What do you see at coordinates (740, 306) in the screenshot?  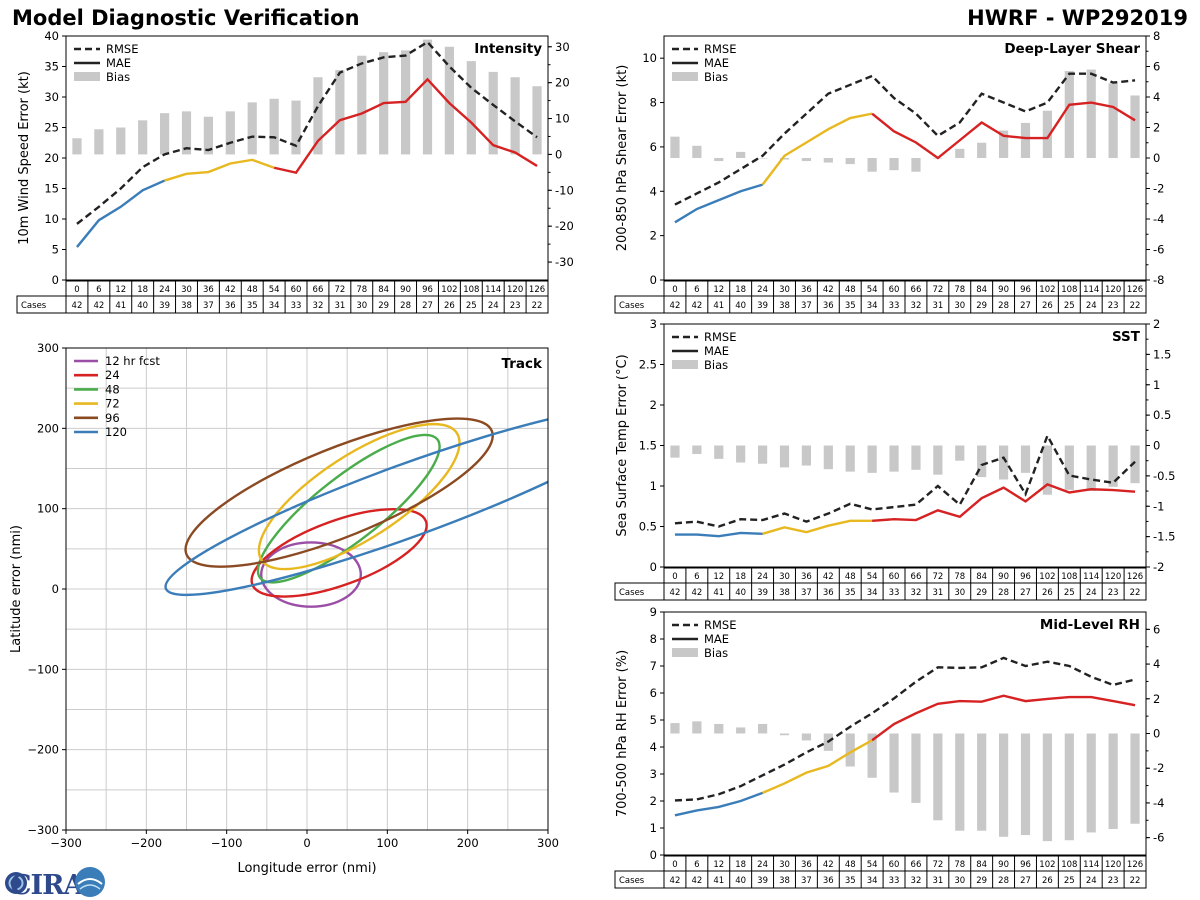 I see `case-count: 40` at bounding box center [740, 306].